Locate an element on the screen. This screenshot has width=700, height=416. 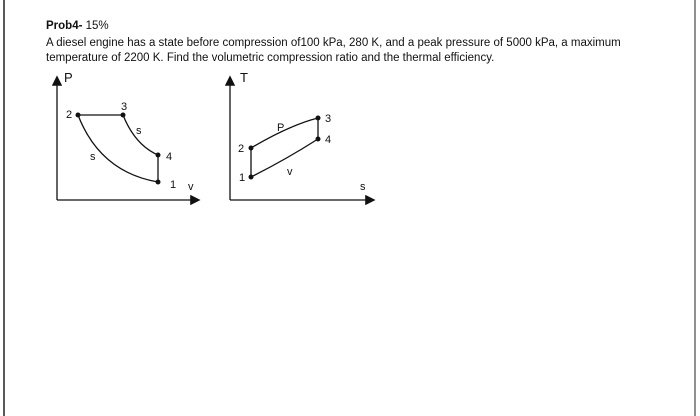
axis-label: s is located at coordinates (363, 187).